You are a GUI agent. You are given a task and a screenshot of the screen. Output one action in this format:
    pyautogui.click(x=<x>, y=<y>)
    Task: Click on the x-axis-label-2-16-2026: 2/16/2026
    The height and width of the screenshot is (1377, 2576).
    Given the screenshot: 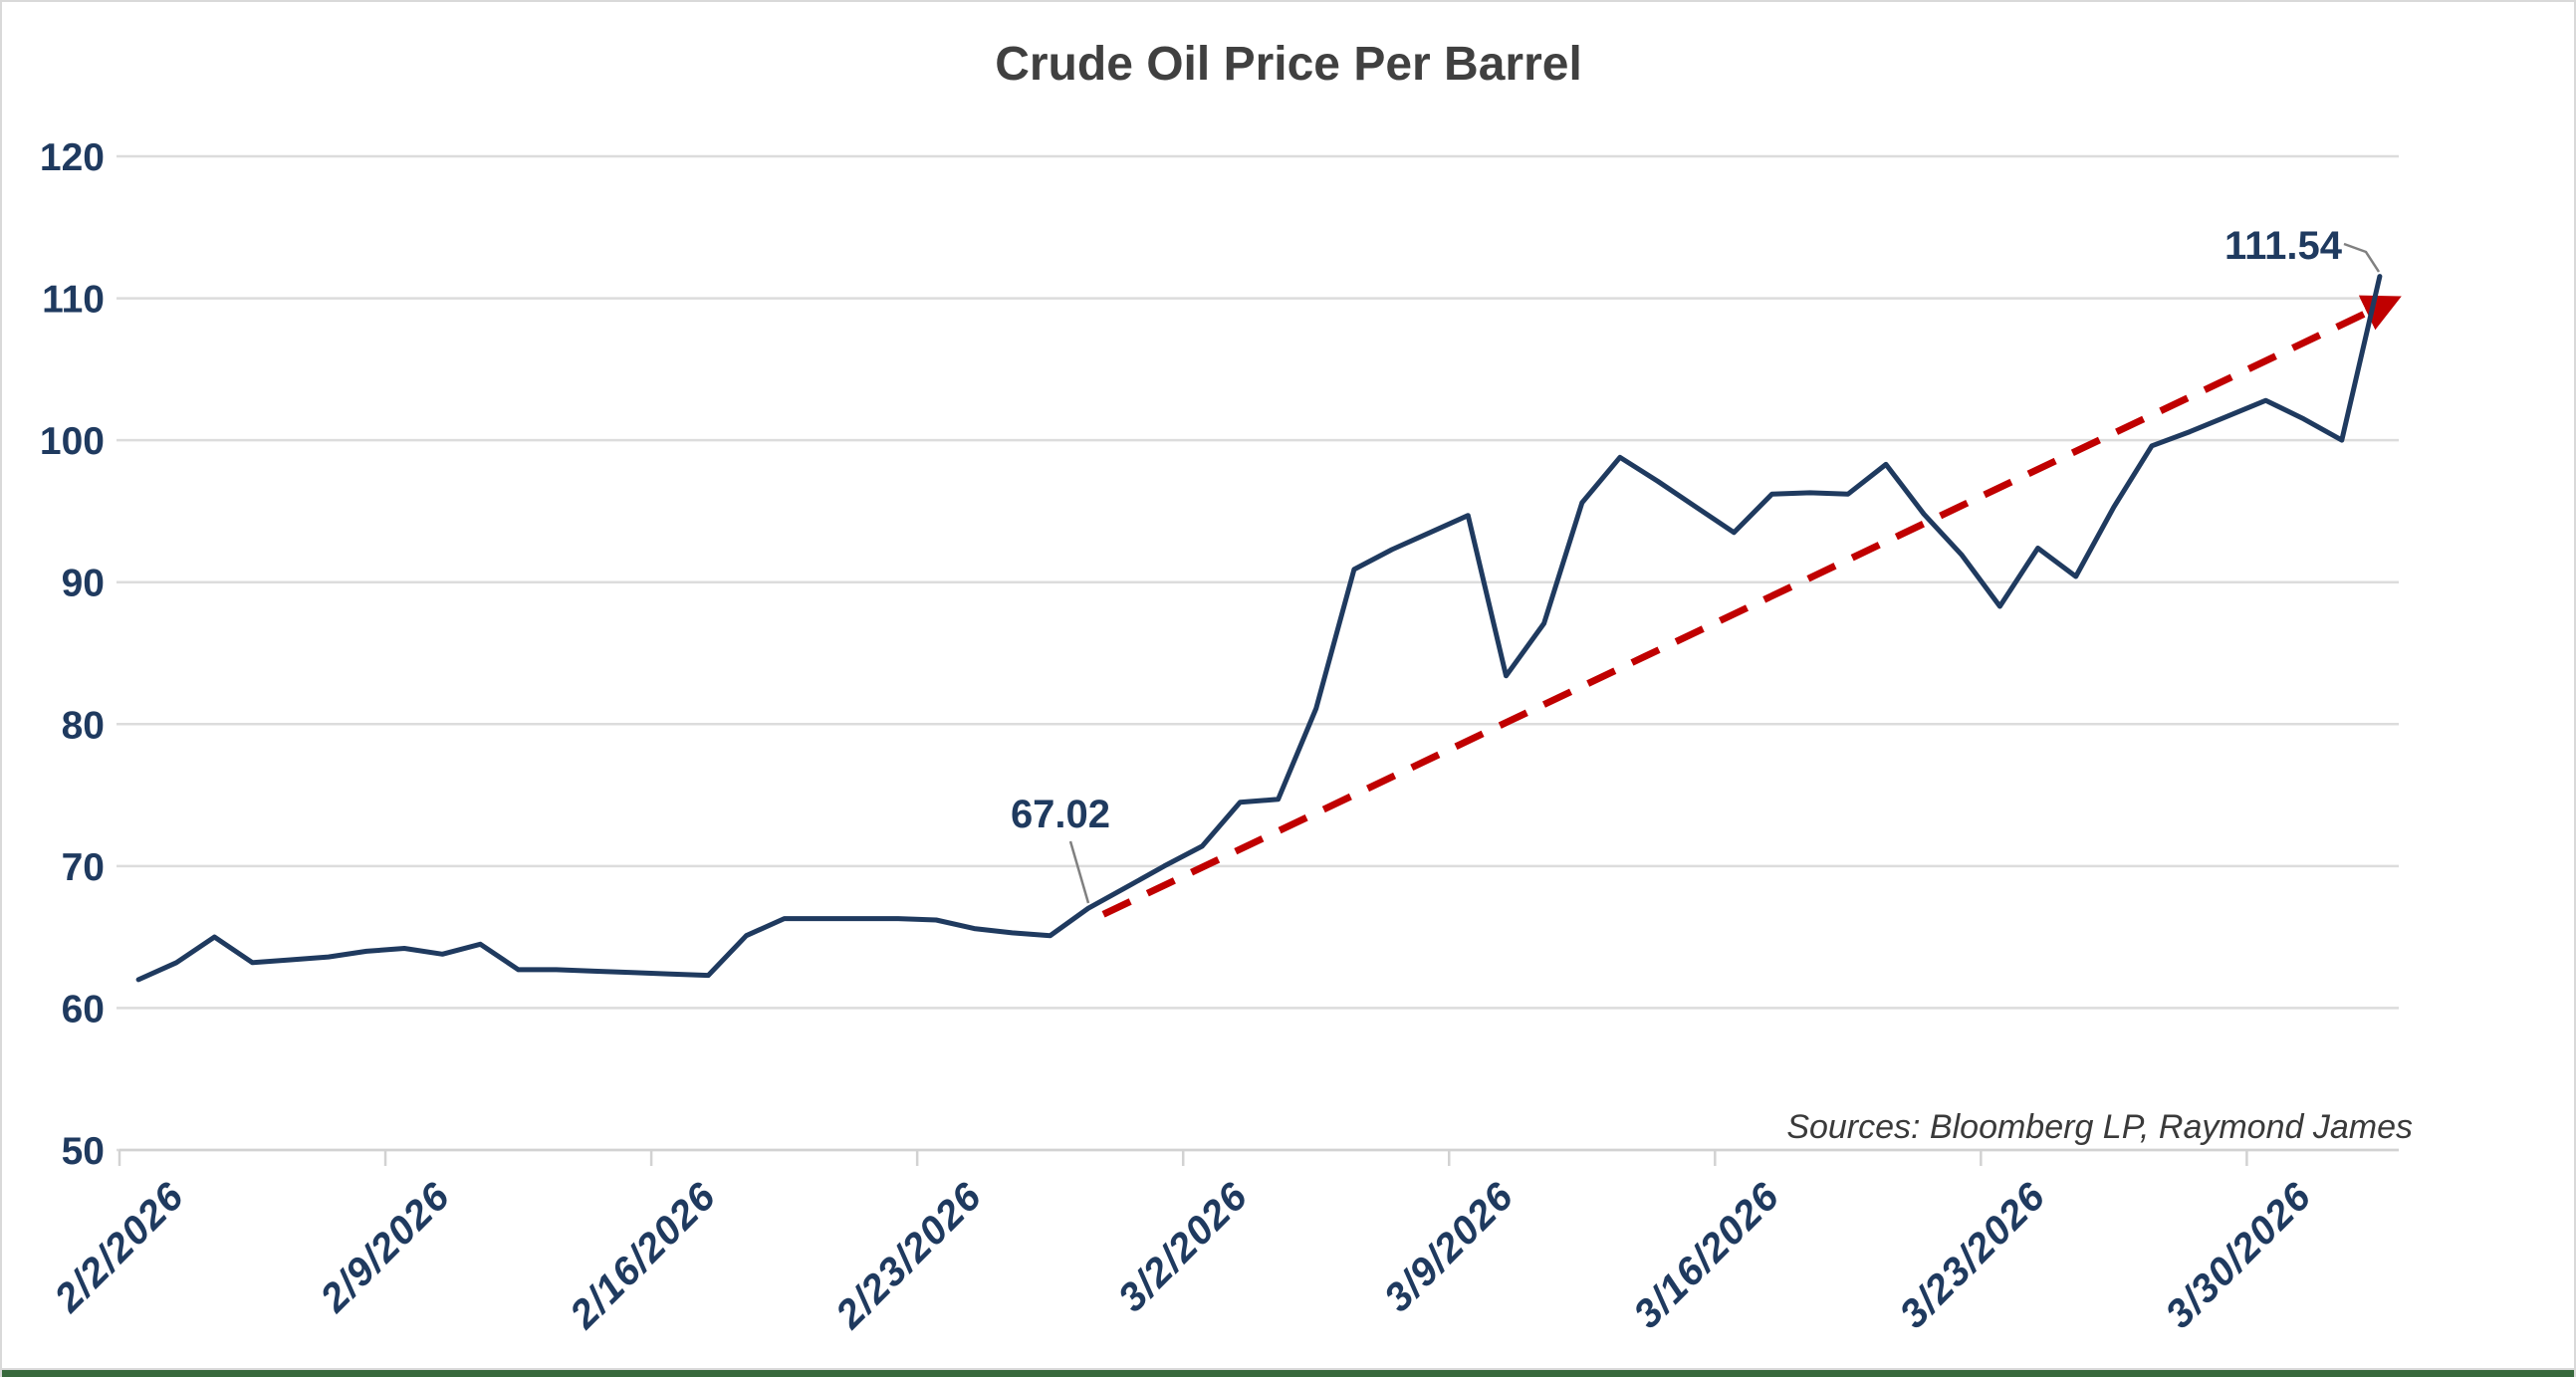 What is the action you would take?
    pyautogui.click(x=643, y=1255)
    